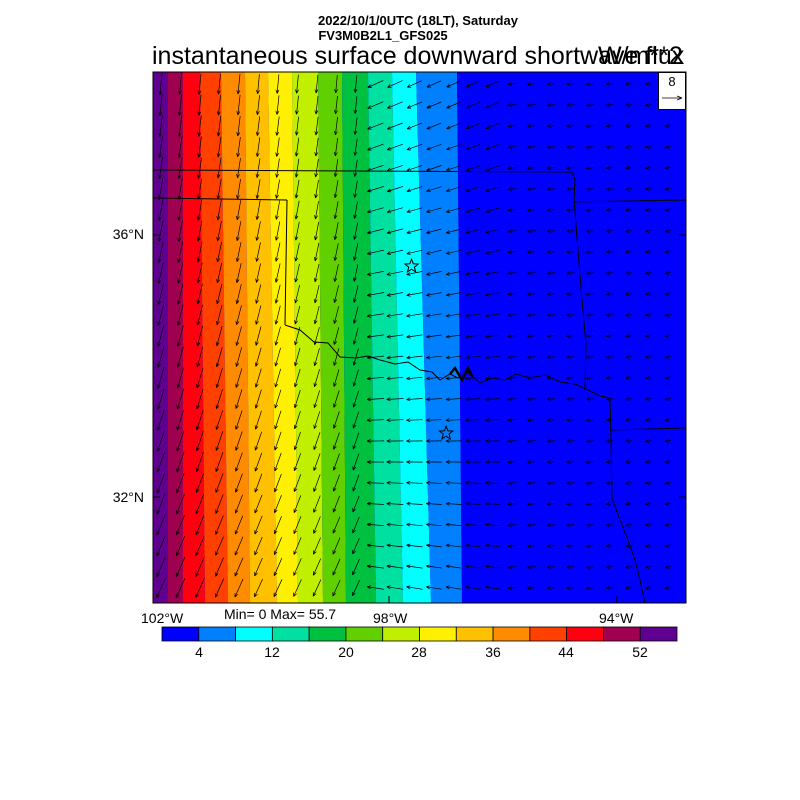  I want to click on texas-louisiana-border, so click(627, 500).